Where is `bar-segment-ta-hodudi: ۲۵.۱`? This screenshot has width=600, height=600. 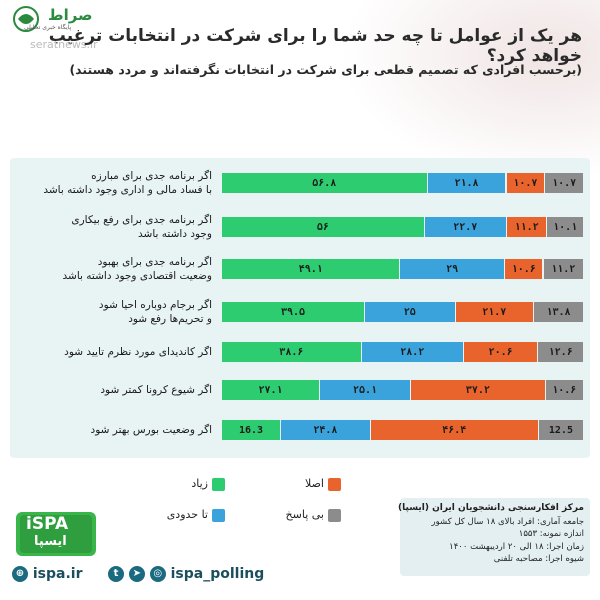 bar-segment-ta-hodudi: ۲۵.۱ is located at coordinates (365, 390).